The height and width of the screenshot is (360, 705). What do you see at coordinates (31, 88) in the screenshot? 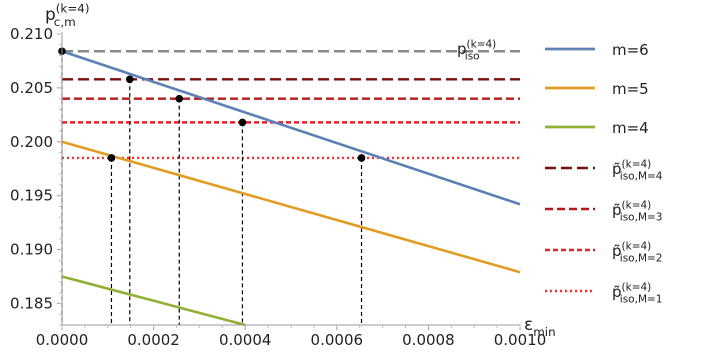
I see `y-tick-label: 0.205` at bounding box center [31, 88].